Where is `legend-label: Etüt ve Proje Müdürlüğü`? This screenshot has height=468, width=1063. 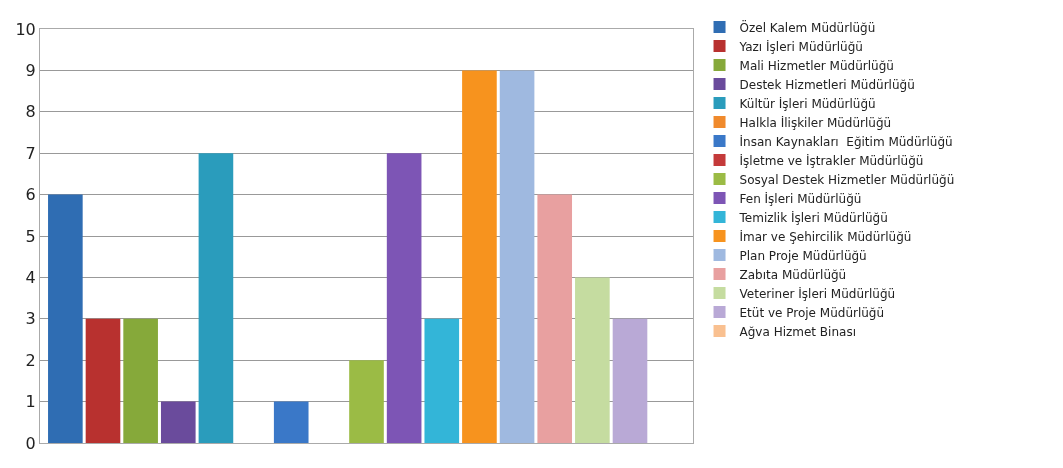
legend-label: Etüt ve Proje Müdürlüğü is located at coordinates (812, 312).